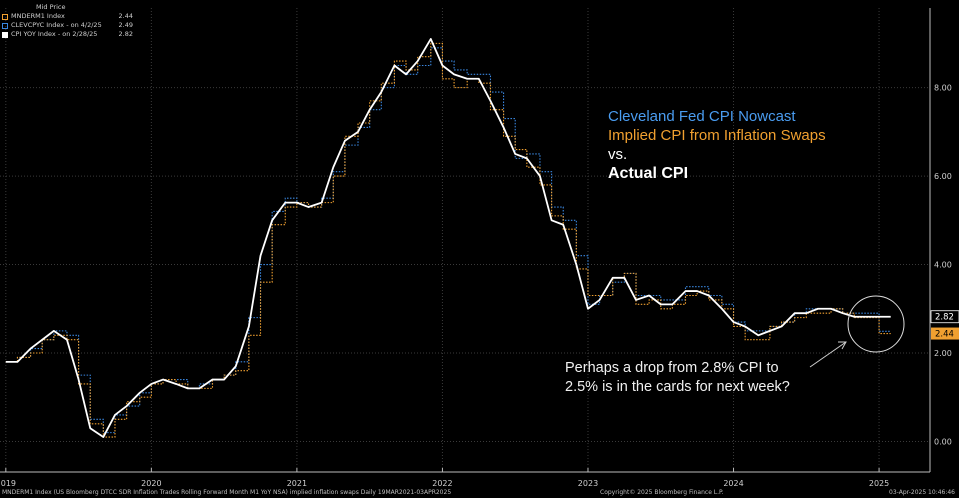 This screenshot has height=498, width=959. What do you see at coordinates (879, 483) in the screenshot?
I see `x-tick-label: 2025` at bounding box center [879, 483].